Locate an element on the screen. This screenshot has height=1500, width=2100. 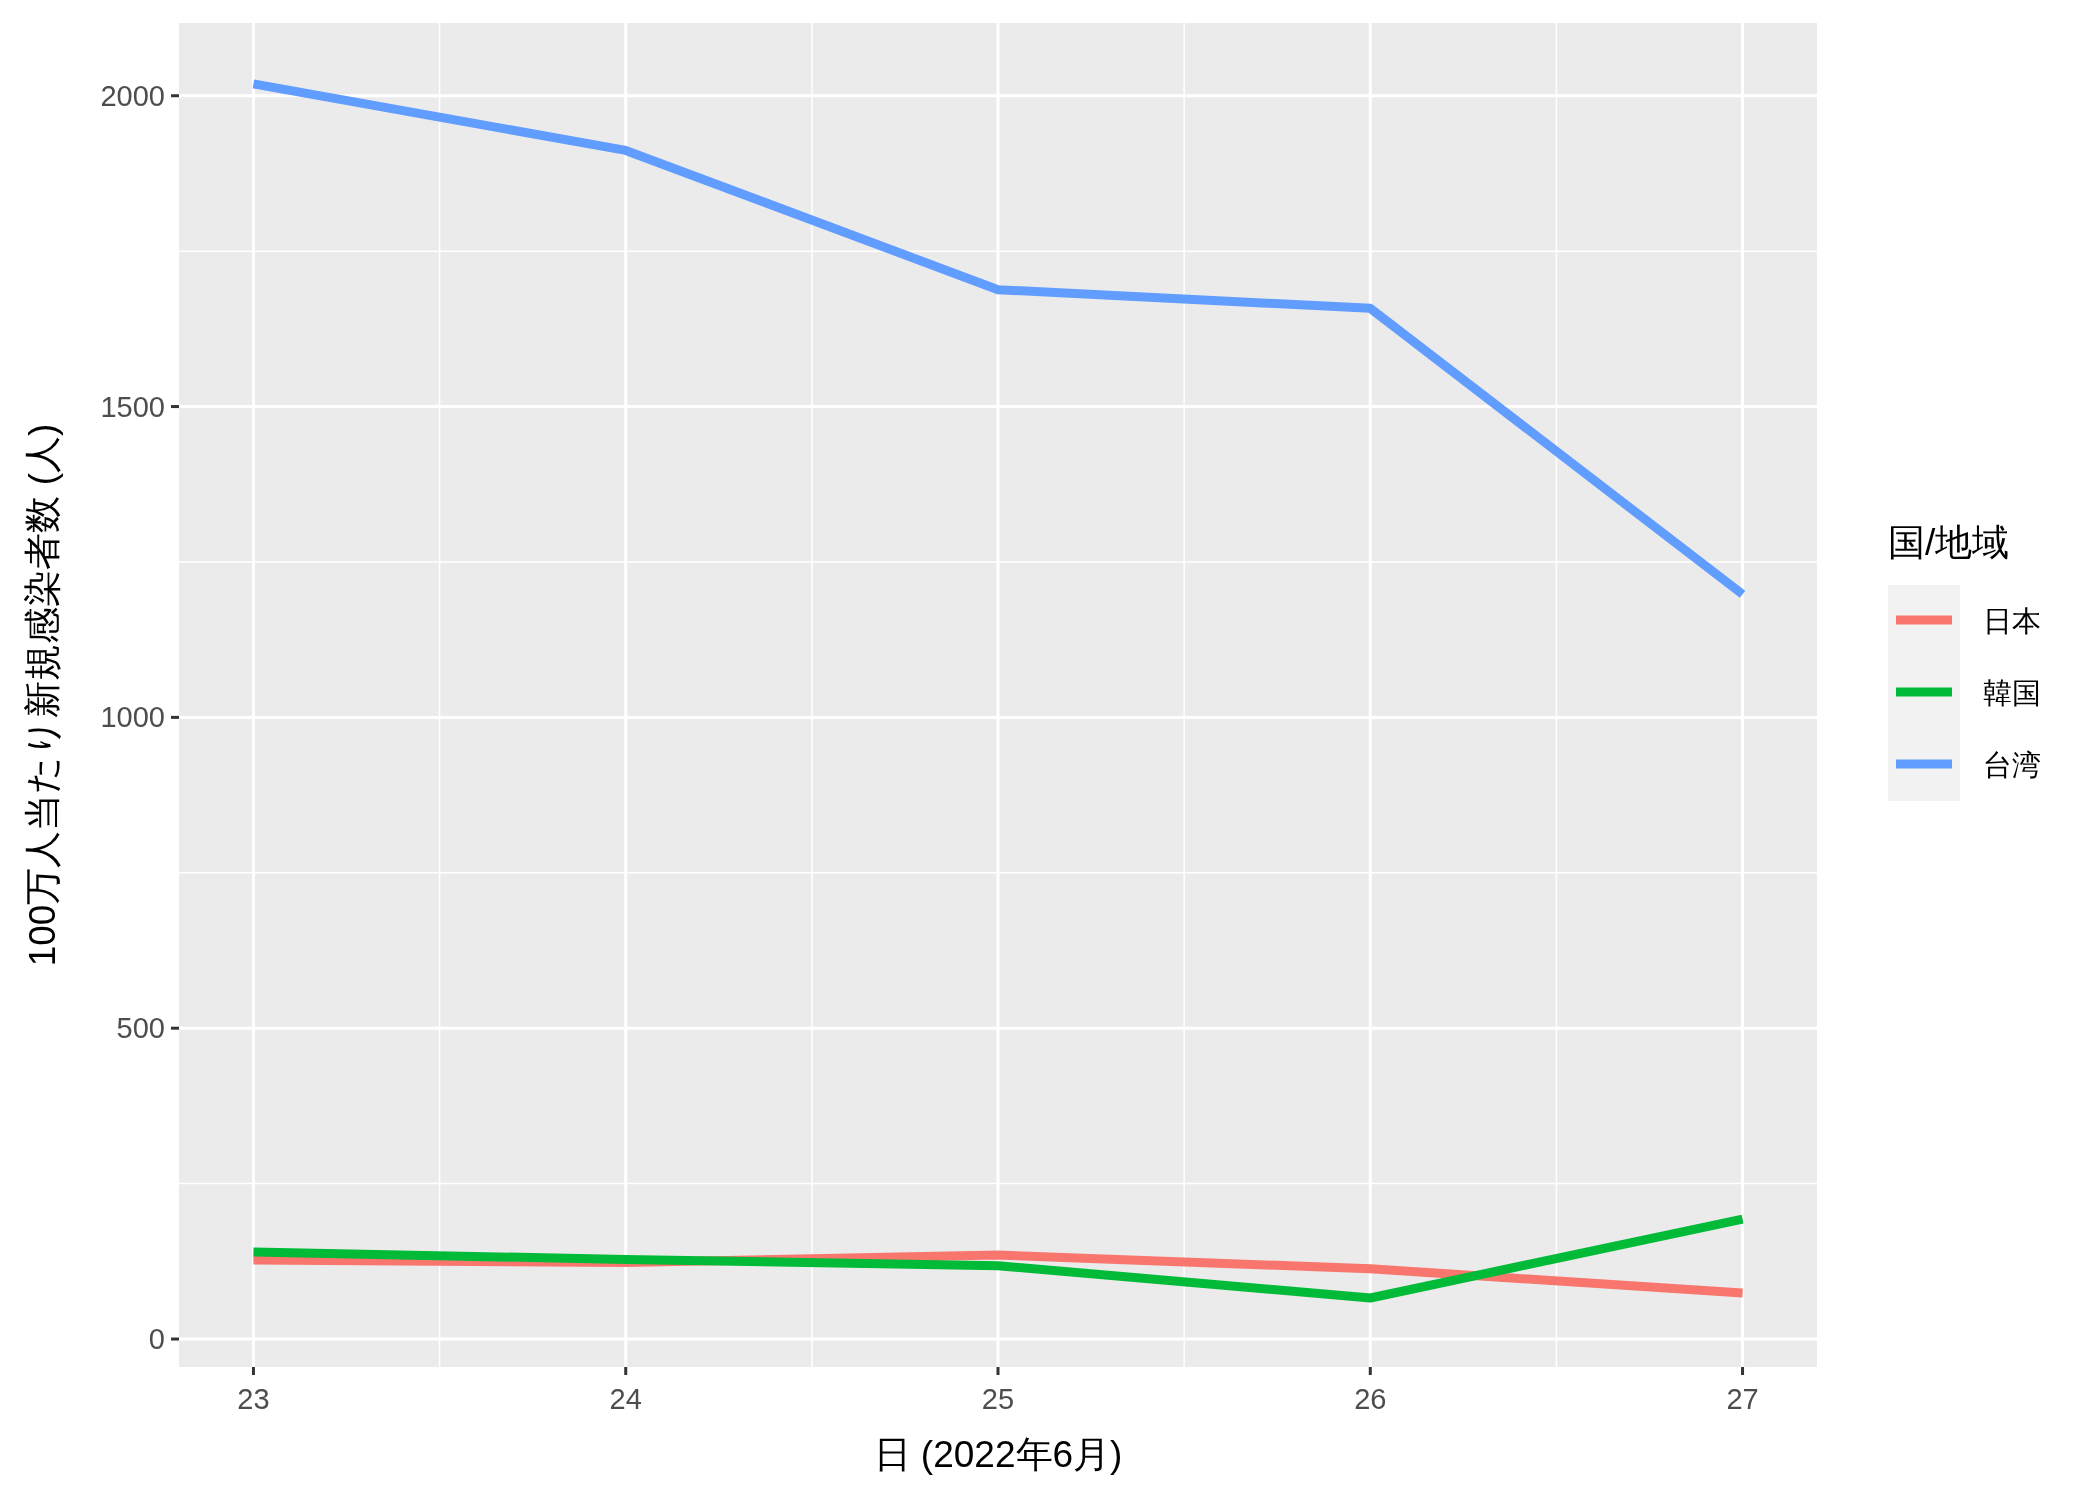
x-axis-title: 日 (2022年6月) is located at coordinates (998, 1454).